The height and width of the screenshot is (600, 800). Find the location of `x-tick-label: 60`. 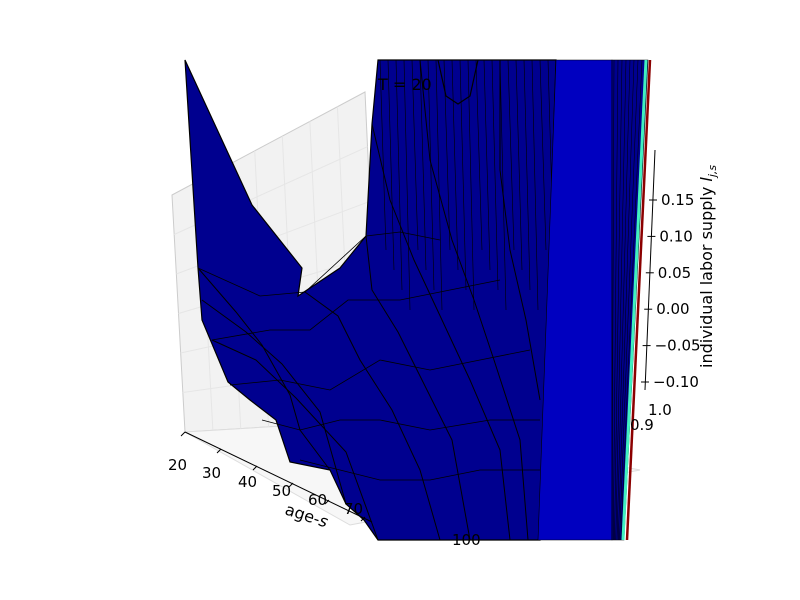

x-tick-label: 60 is located at coordinates (317, 500).